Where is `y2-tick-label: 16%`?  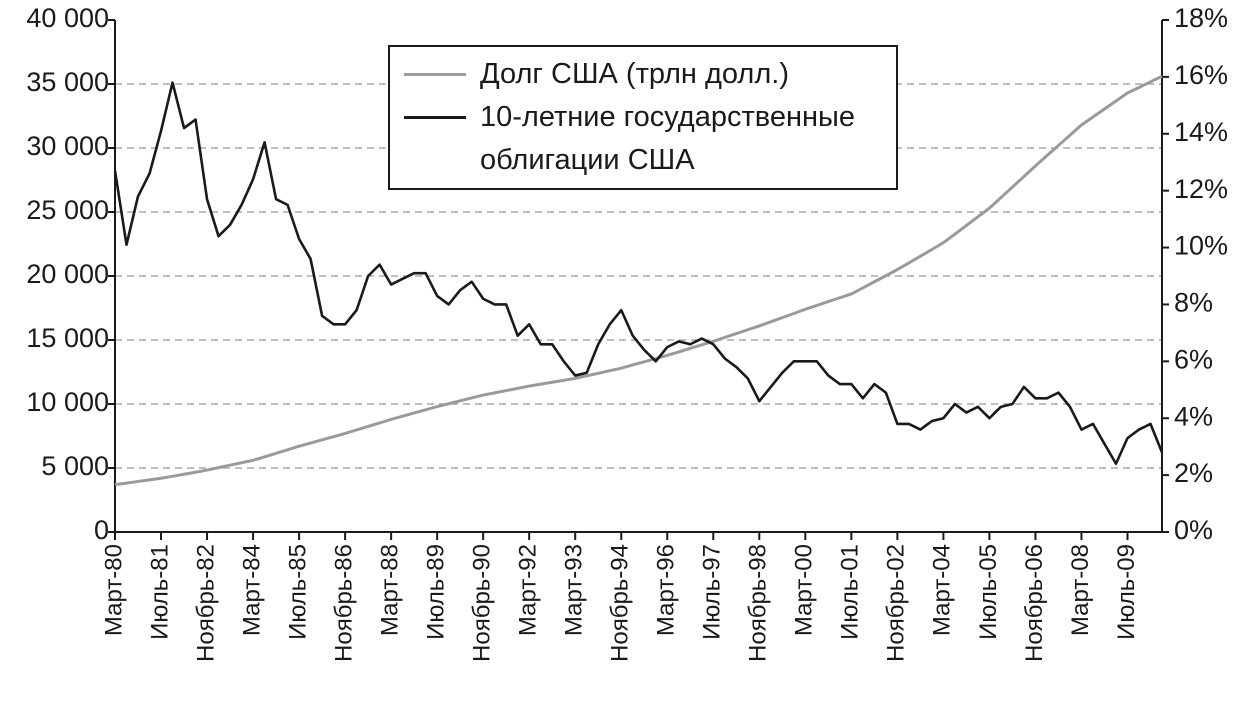 y2-tick-label: 16% is located at coordinates (1201, 75).